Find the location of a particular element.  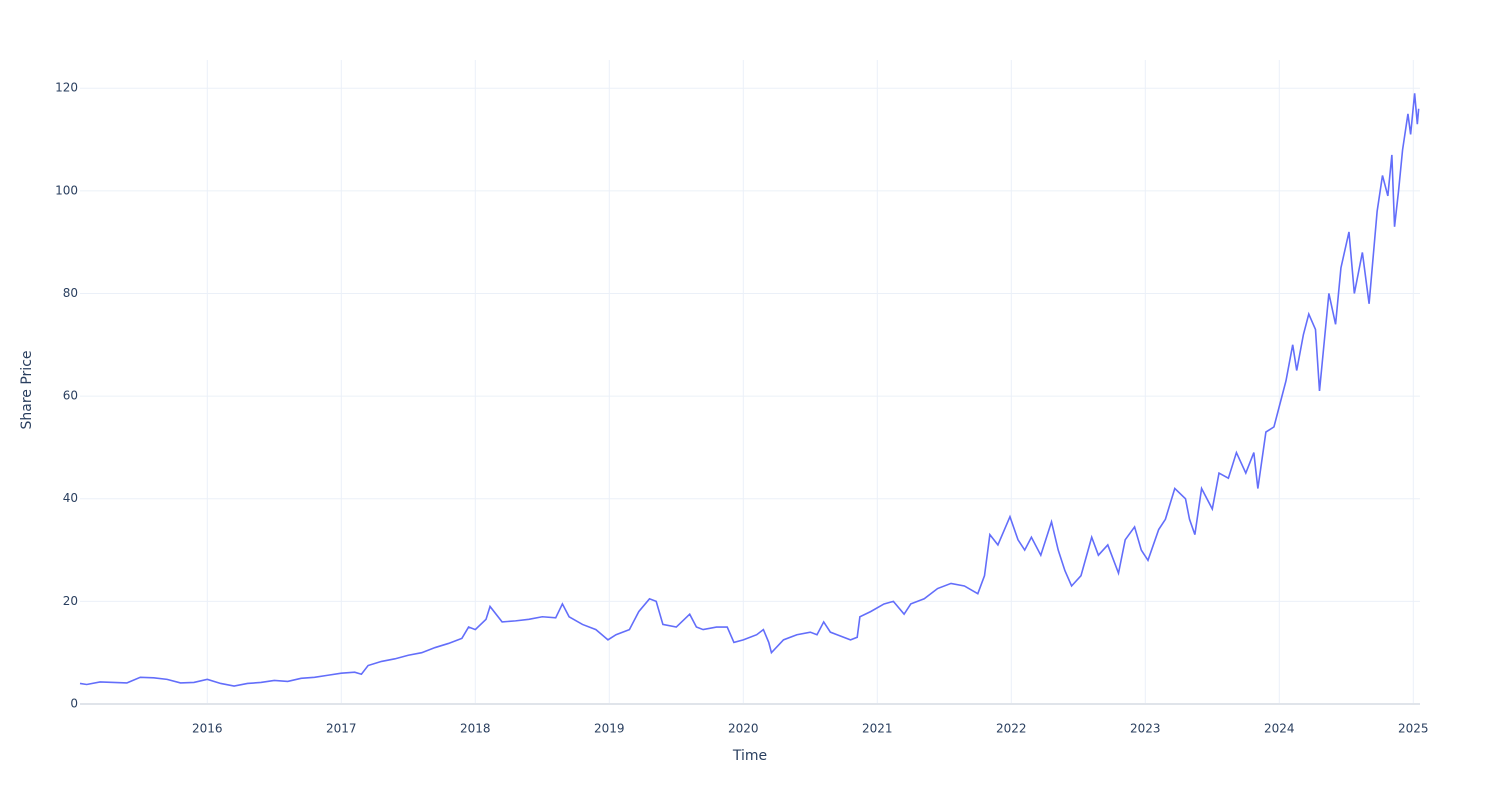

x-tick-label: 2024 is located at coordinates (1279, 729).